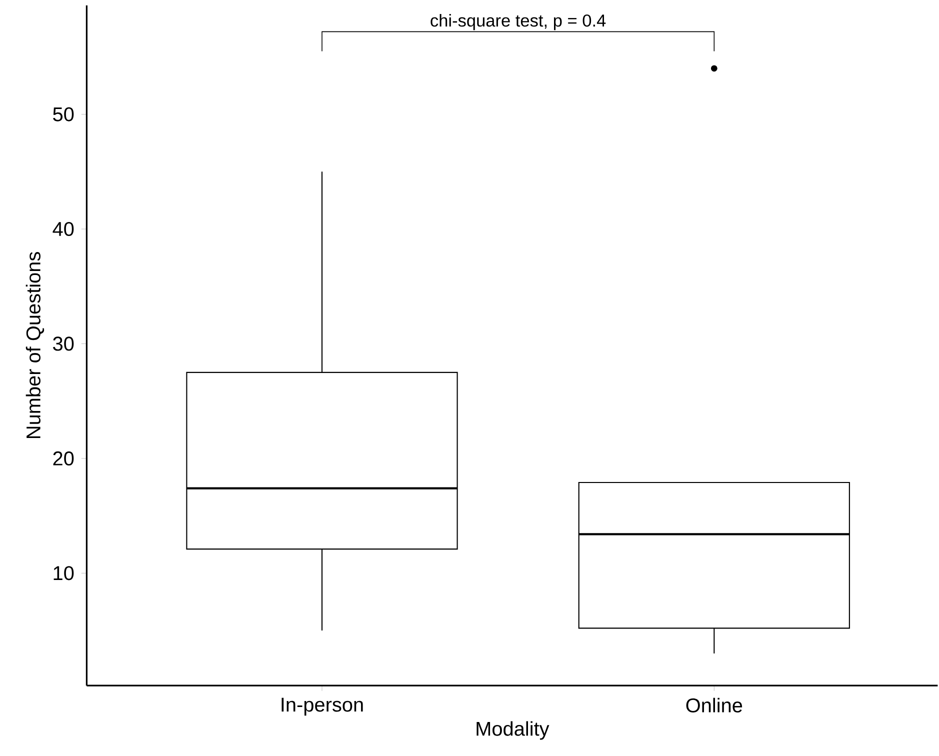 The image size is (939, 756). What do you see at coordinates (714, 705) in the screenshot?
I see `x-tick-label: Online` at bounding box center [714, 705].